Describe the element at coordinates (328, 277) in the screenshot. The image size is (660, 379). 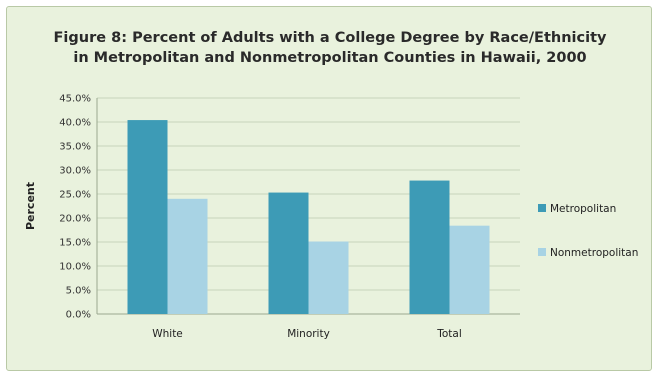
I see `bar-nonmetropolitan-minority` at that location.